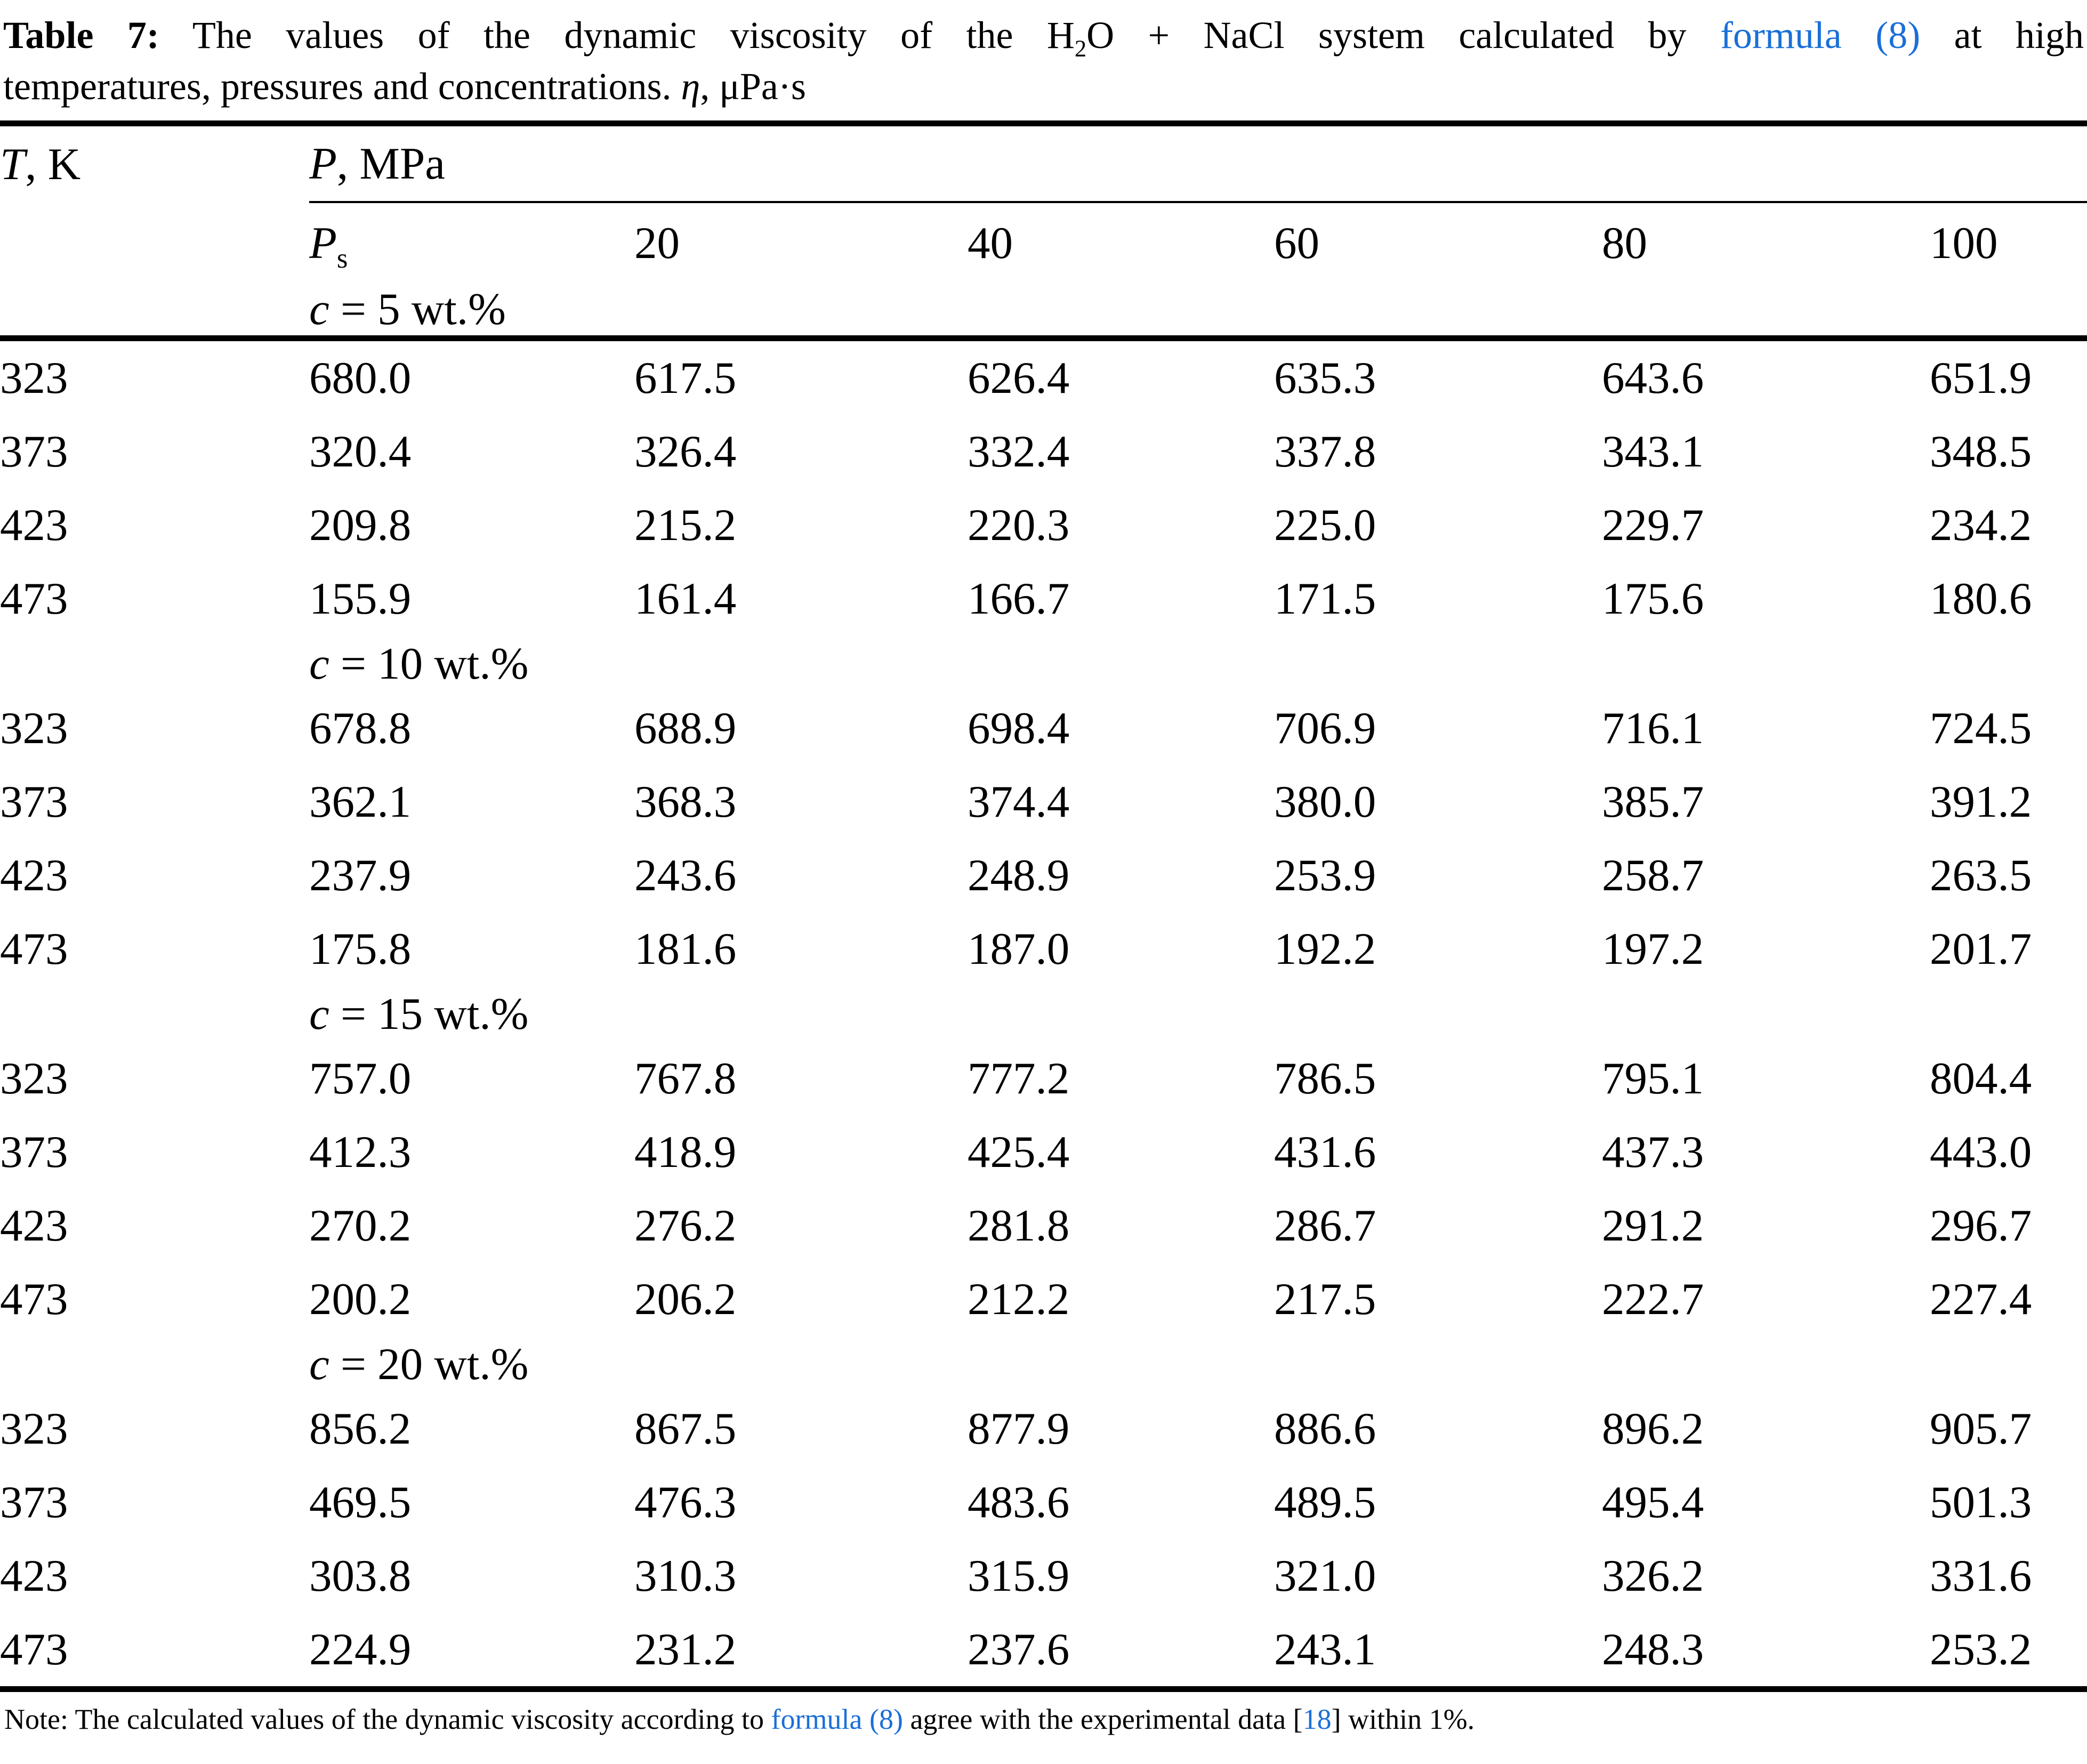 This screenshot has width=2087, height=1764. Describe the element at coordinates (13, 164) in the screenshot. I see `t-symbol: T` at that location.